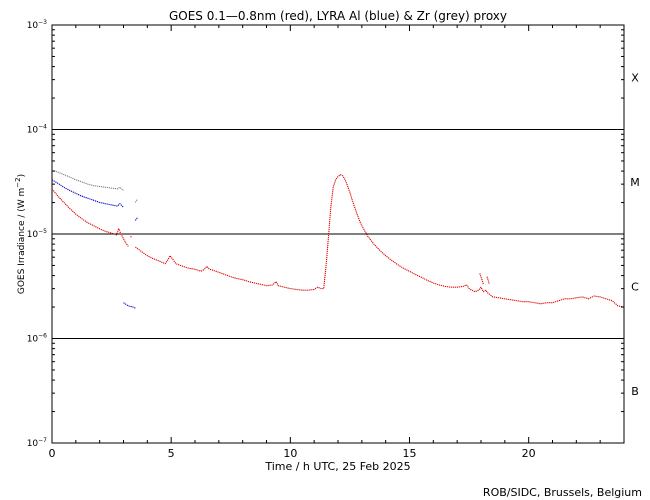 This screenshot has height=500, width=650. Describe the element at coordinates (529, 453) in the screenshot. I see `x-tick-label-20: 20` at that location.